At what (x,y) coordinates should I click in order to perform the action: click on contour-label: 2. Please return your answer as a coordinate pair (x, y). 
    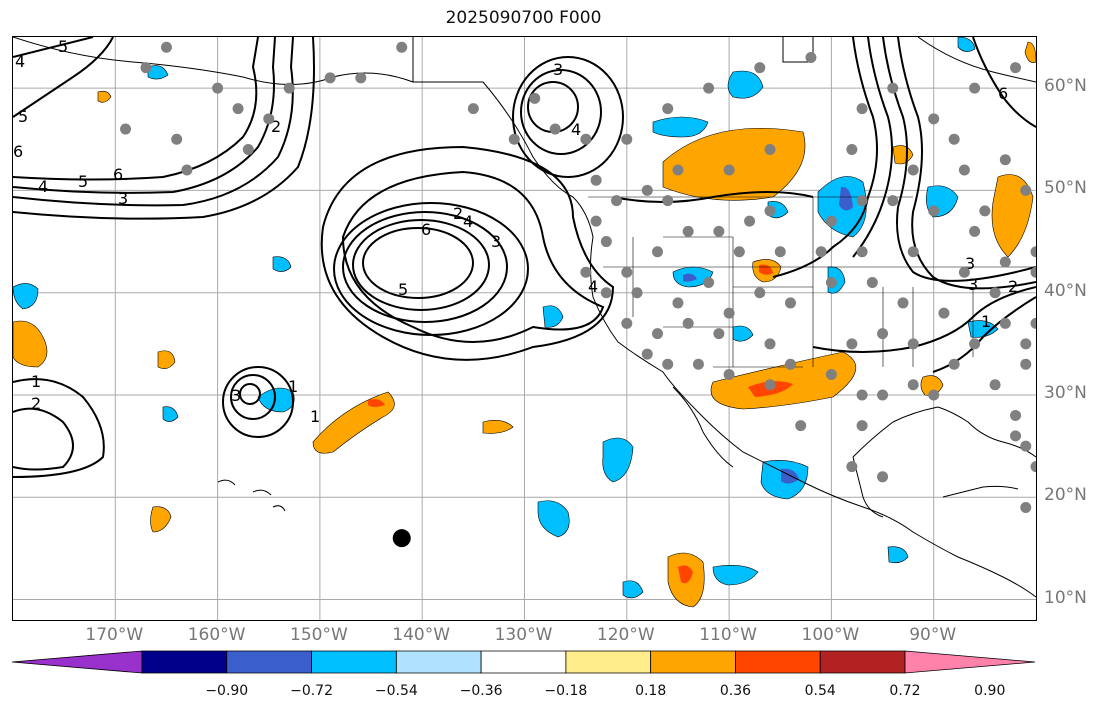
    Looking at the image, I should click on (1013, 286).